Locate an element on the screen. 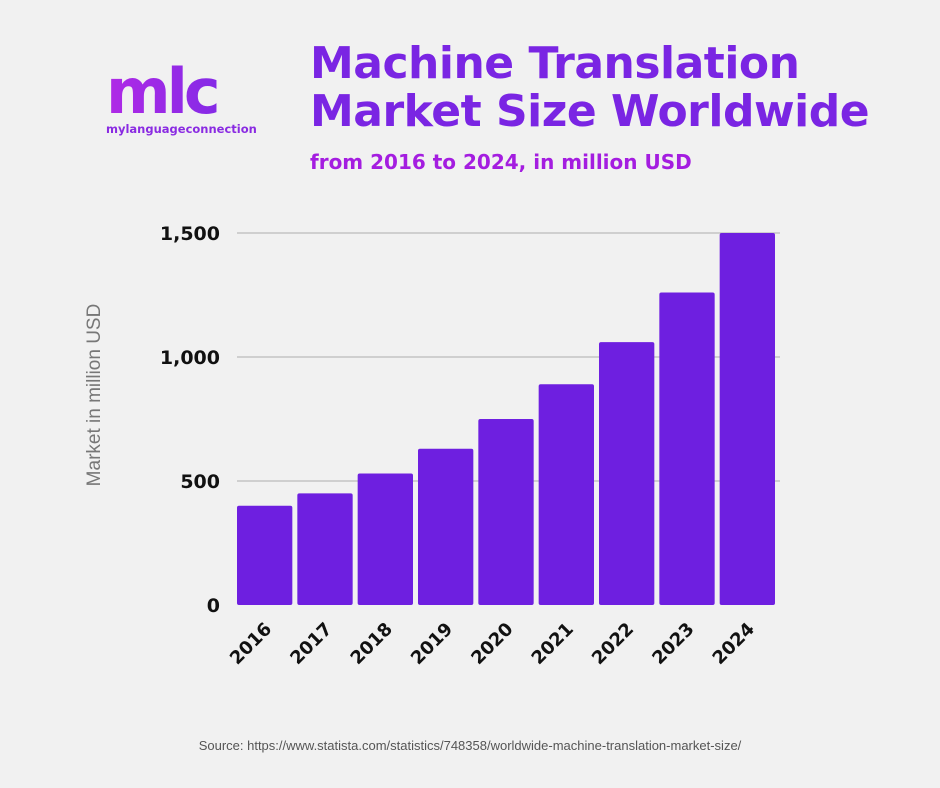 Image resolution: width=940 pixels, height=788 pixels. y-tick-label: 0 is located at coordinates (213, 606).